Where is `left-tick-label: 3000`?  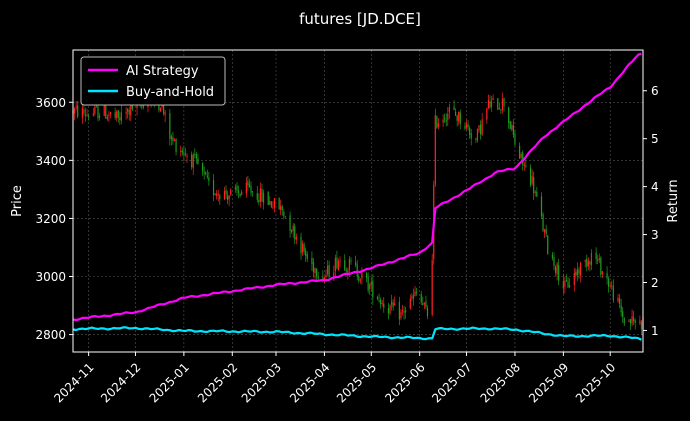
left-tick-label: 3000 is located at coordinates (50, 277).